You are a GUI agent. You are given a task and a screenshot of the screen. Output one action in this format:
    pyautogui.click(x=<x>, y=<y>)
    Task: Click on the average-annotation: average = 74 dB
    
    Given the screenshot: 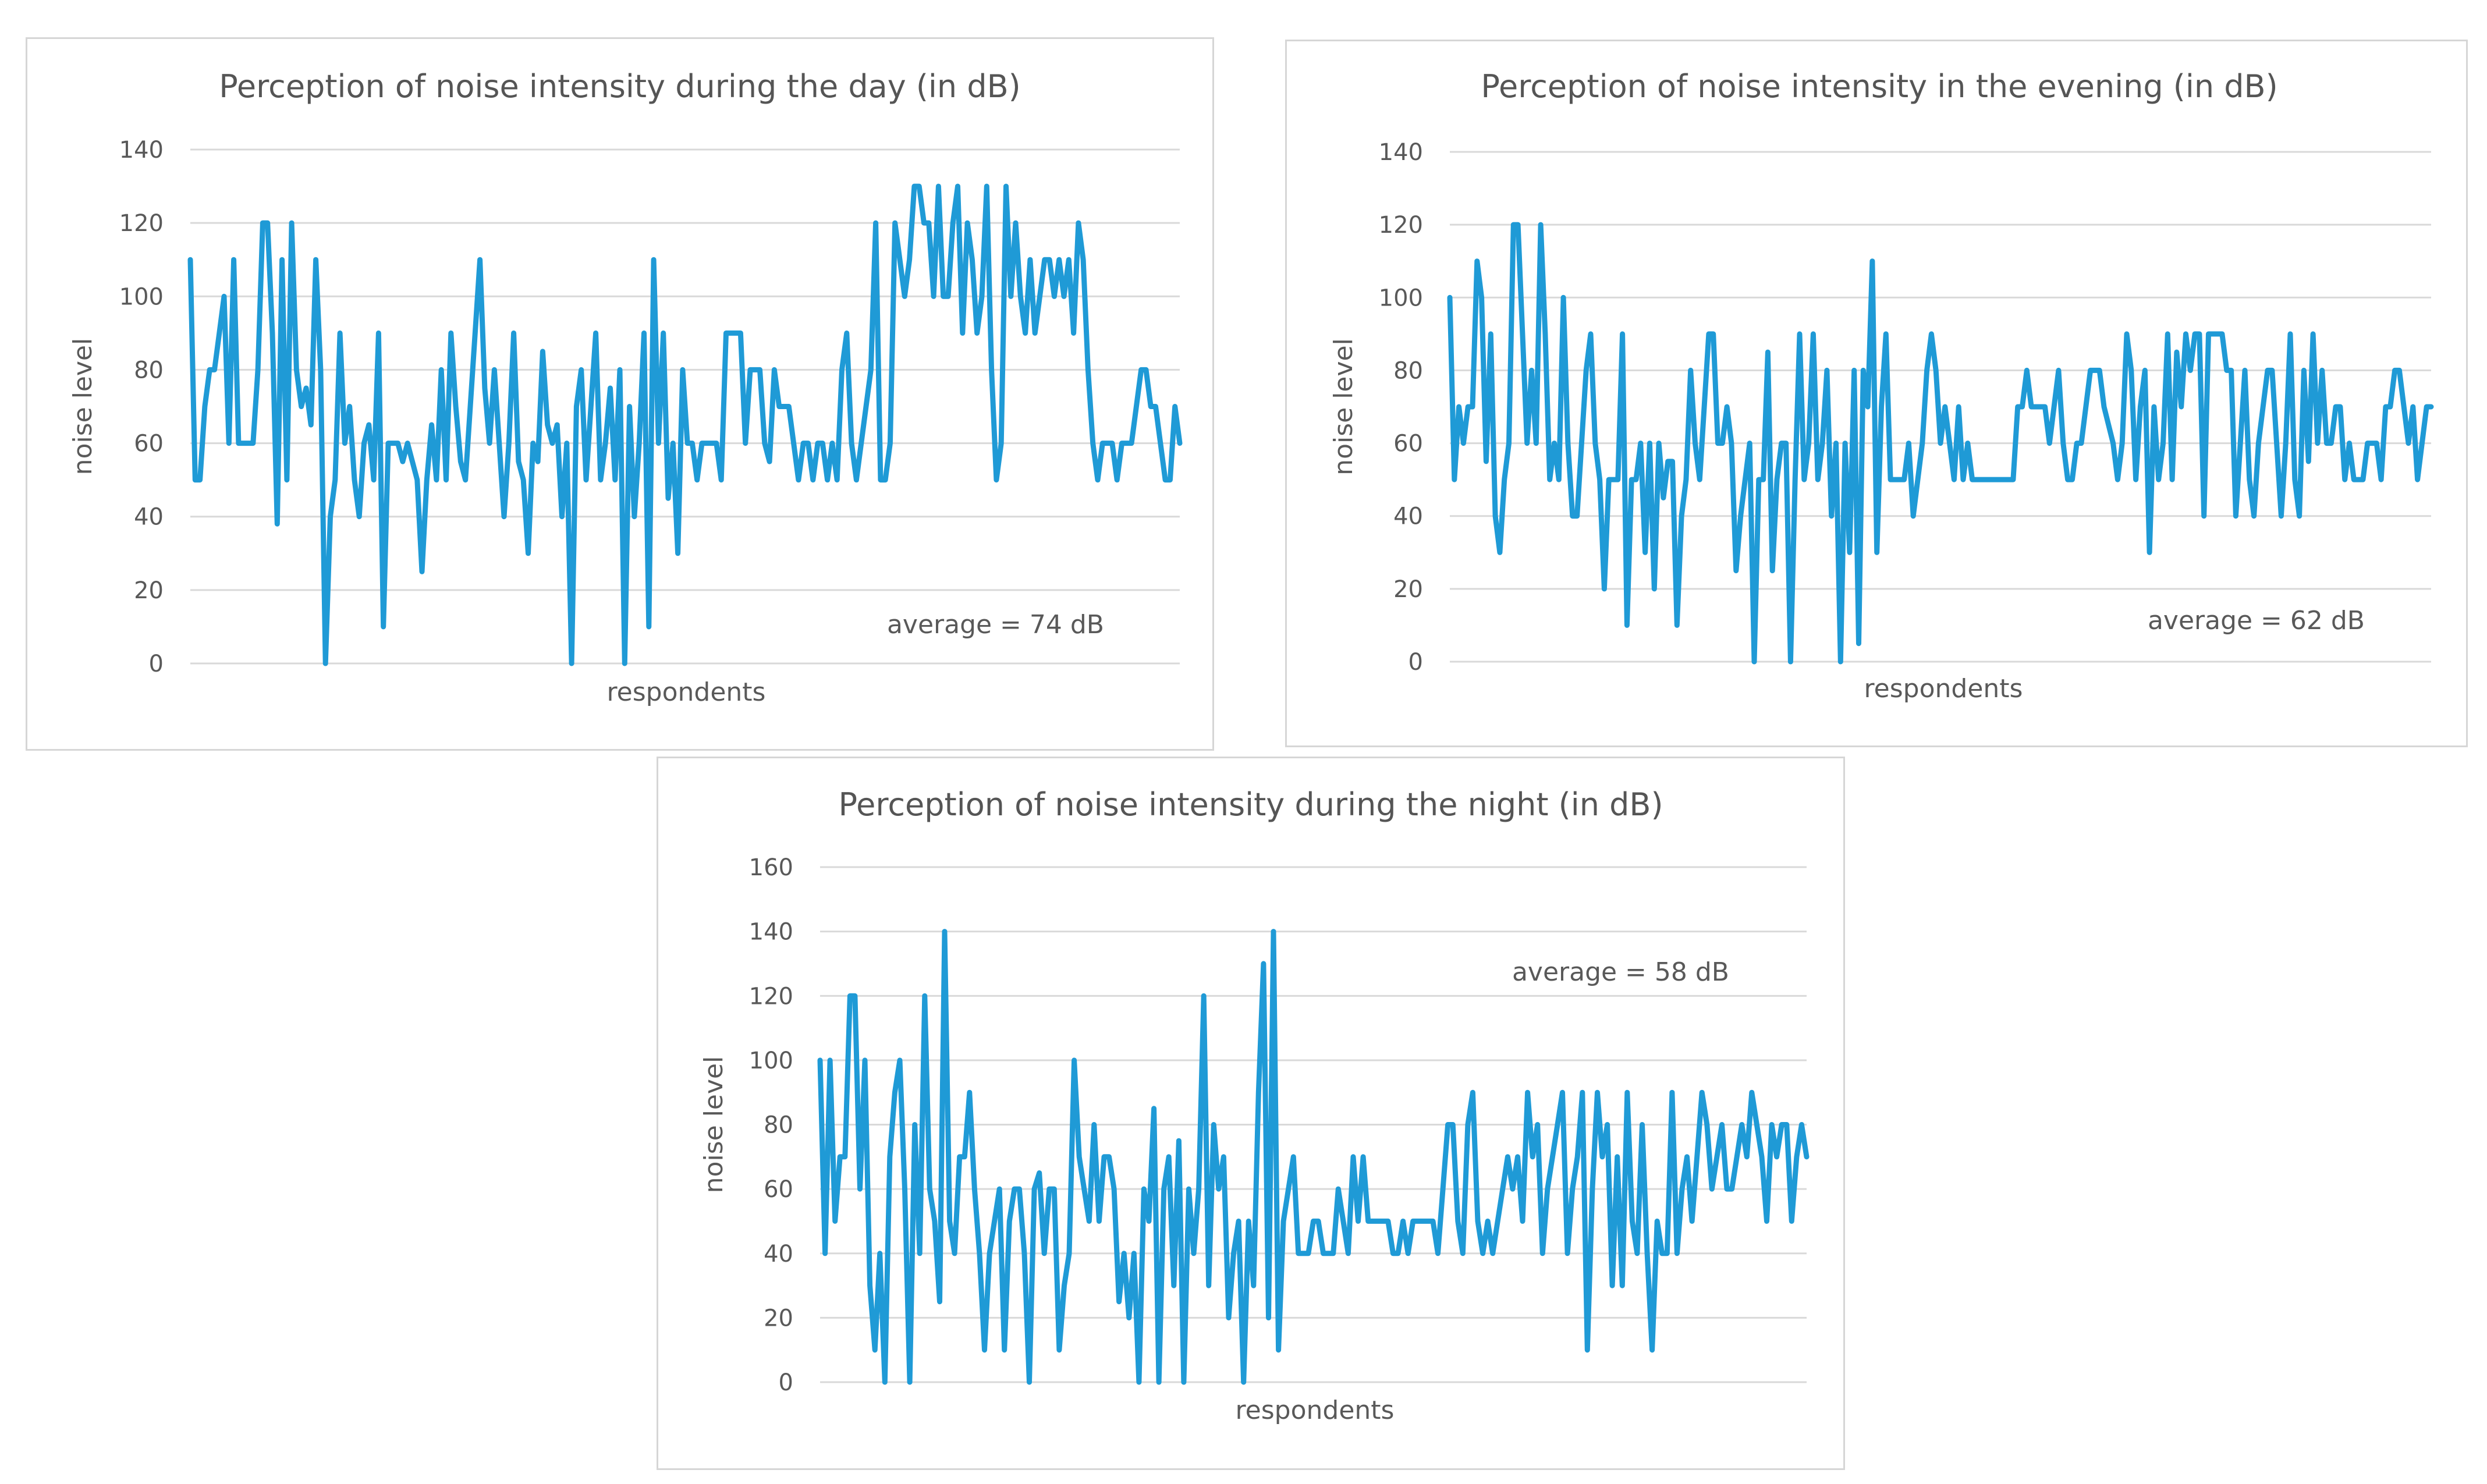 What is the action you would take?
    pyautogui.click(x=995, y=625)
    